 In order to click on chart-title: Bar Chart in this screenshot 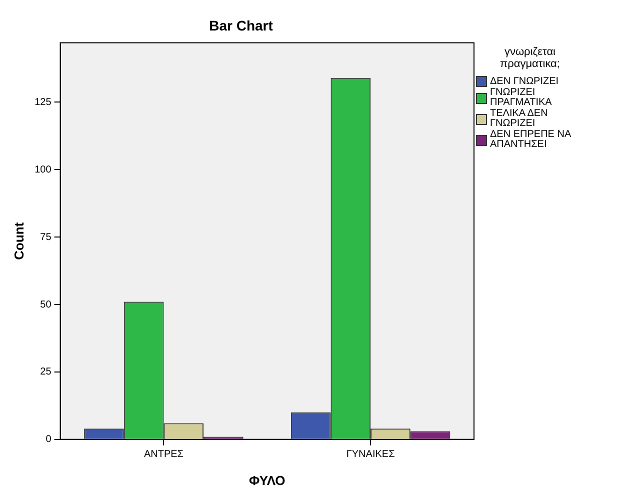, I will do `click(241, 25)`.